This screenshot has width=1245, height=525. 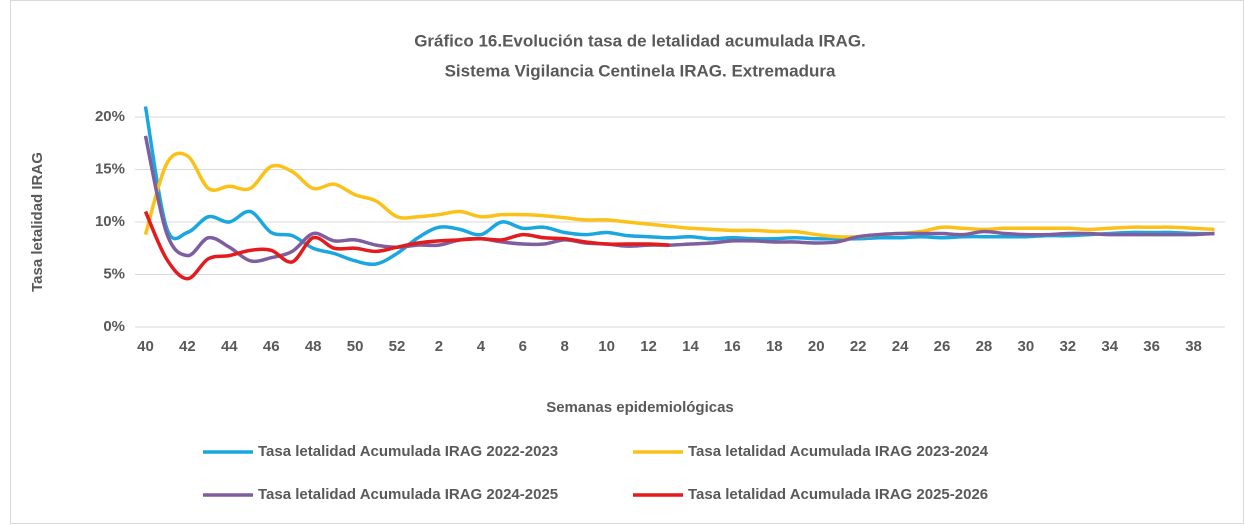 I want to click on legend-label: Tasa letalidad Acumulada IRAG 2024-2025, so click(x=408, y=494).